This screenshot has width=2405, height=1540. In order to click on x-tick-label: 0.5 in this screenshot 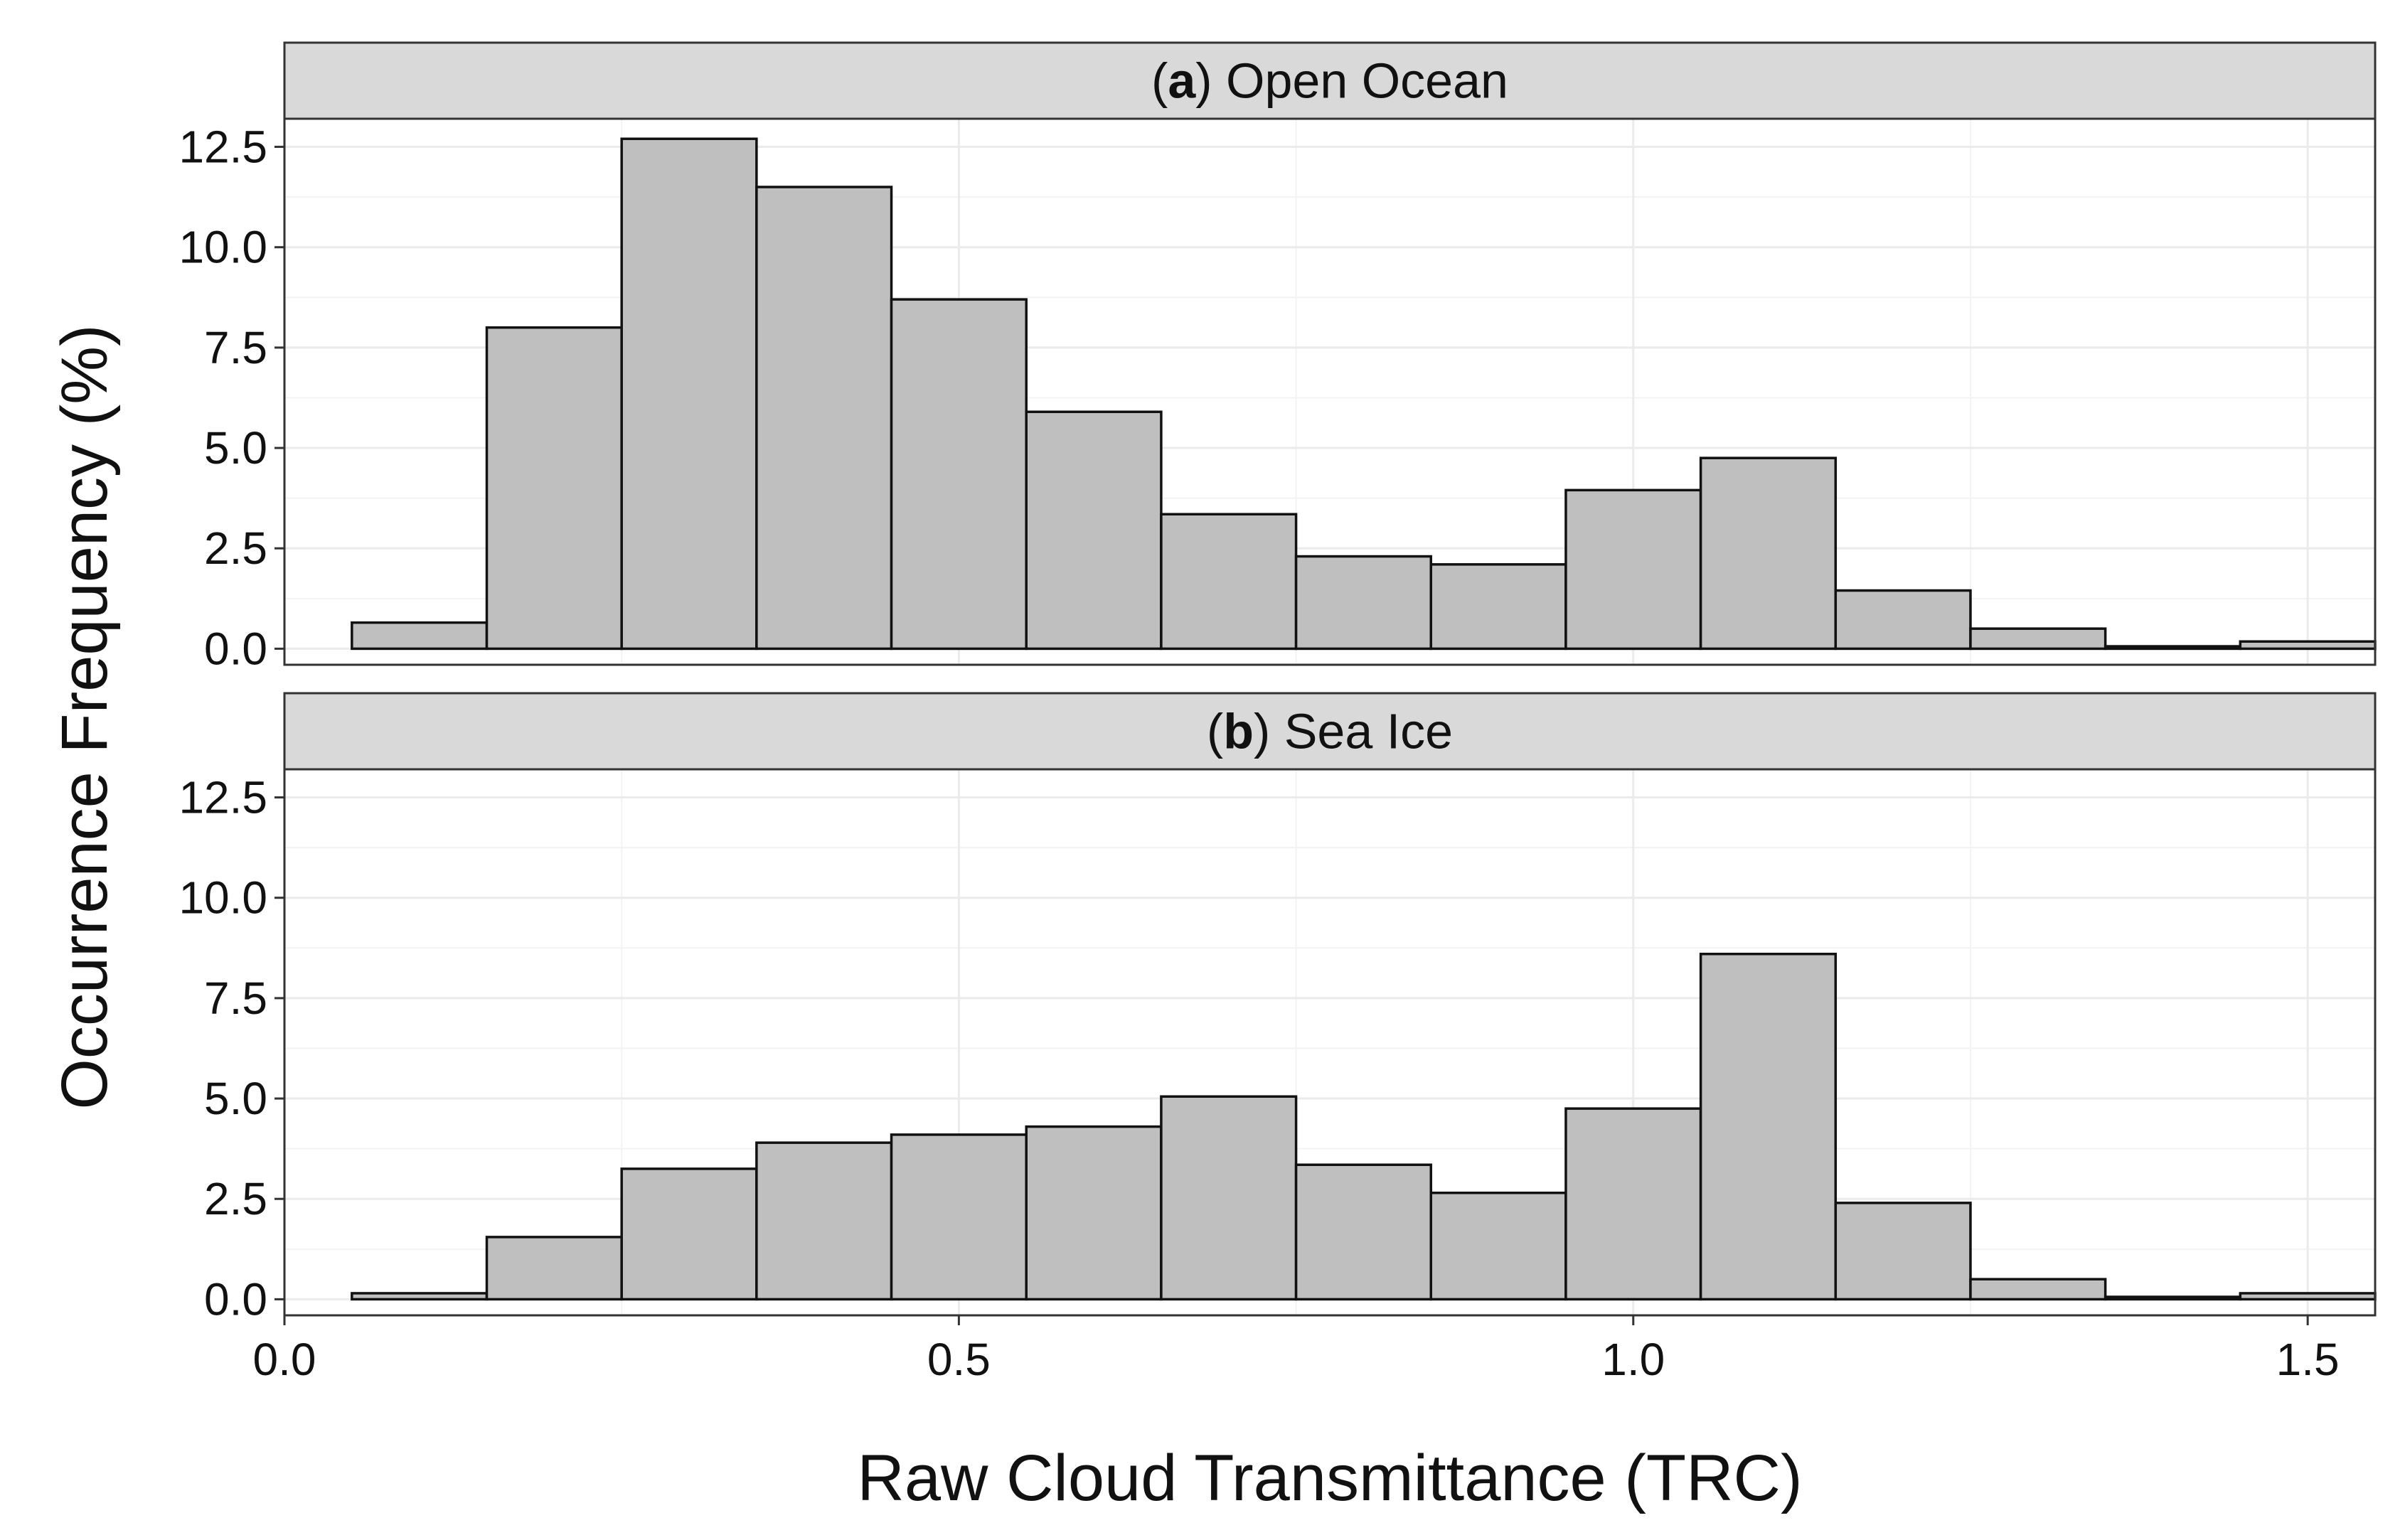, I will do `click(959, 1359)`.